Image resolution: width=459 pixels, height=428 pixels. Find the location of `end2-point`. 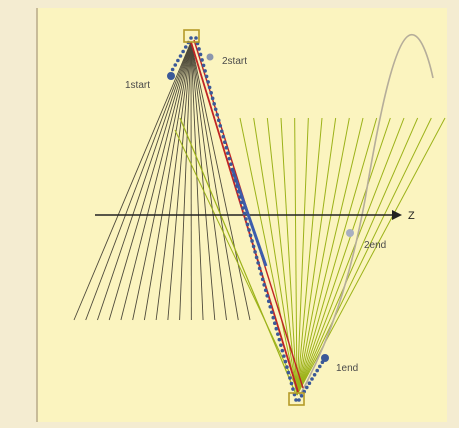

end2-point is located at coordinates (350, 233).